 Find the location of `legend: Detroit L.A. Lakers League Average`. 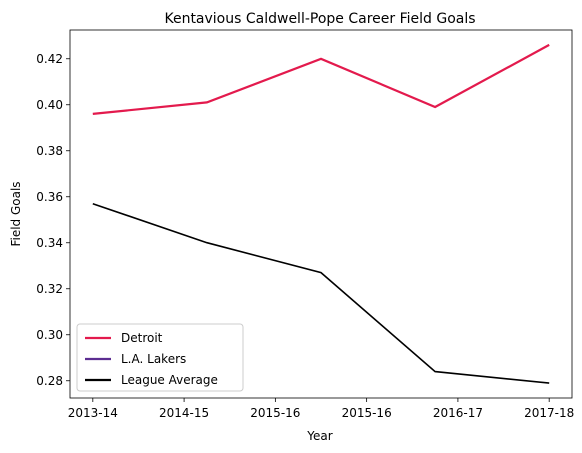

legend: Detroit L.A. Lakers League Average is located at coordinates (160, 357).